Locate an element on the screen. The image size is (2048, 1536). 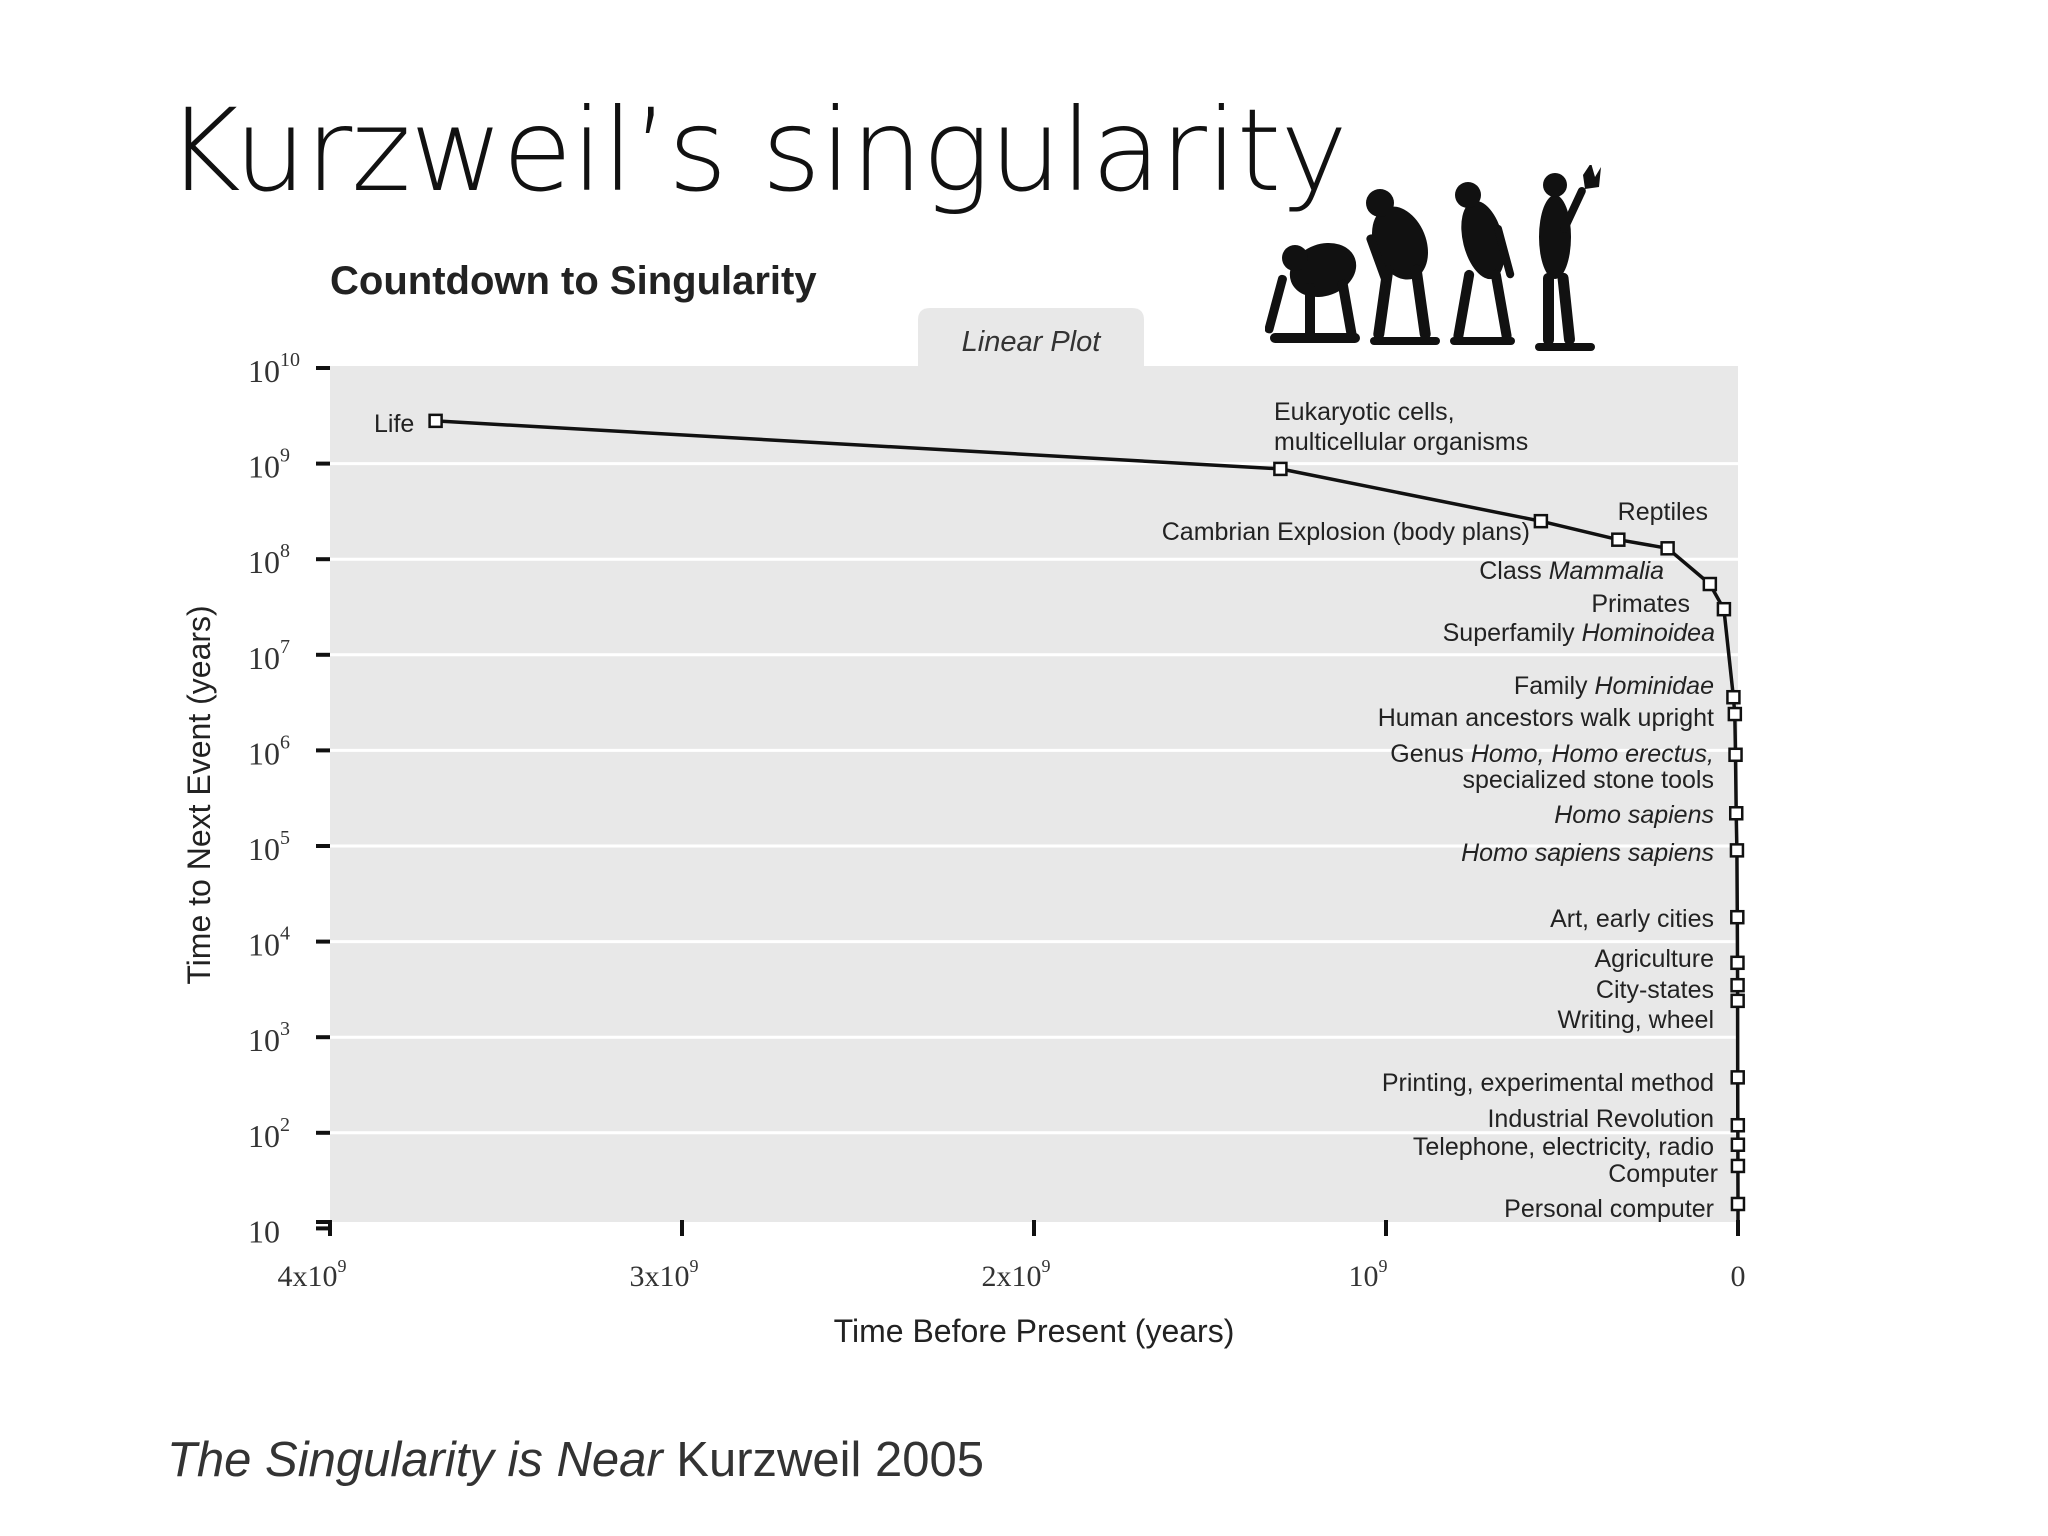
event-label: Class Mammalia is located at coordinates (1571, 571).